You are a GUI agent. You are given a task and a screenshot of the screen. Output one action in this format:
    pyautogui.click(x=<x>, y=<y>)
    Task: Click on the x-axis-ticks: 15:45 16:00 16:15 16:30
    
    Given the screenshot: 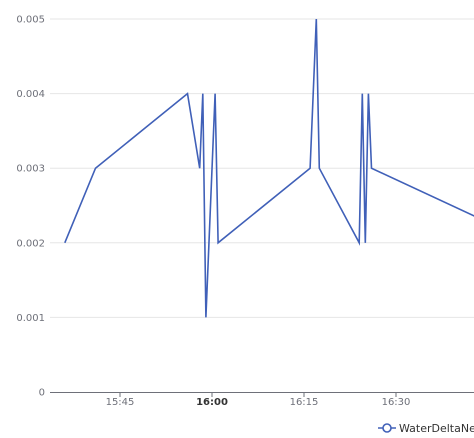 What is the action you would take?
    pyautogui.click(x=258, y=400)
    